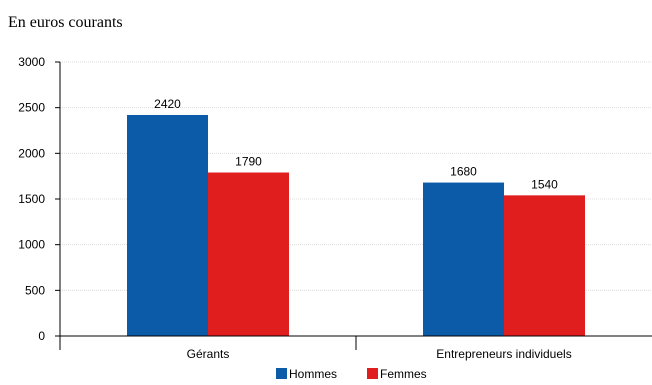 The image size is (652, 385). I want to click on y-tick-label: 0, so click(41, 336).